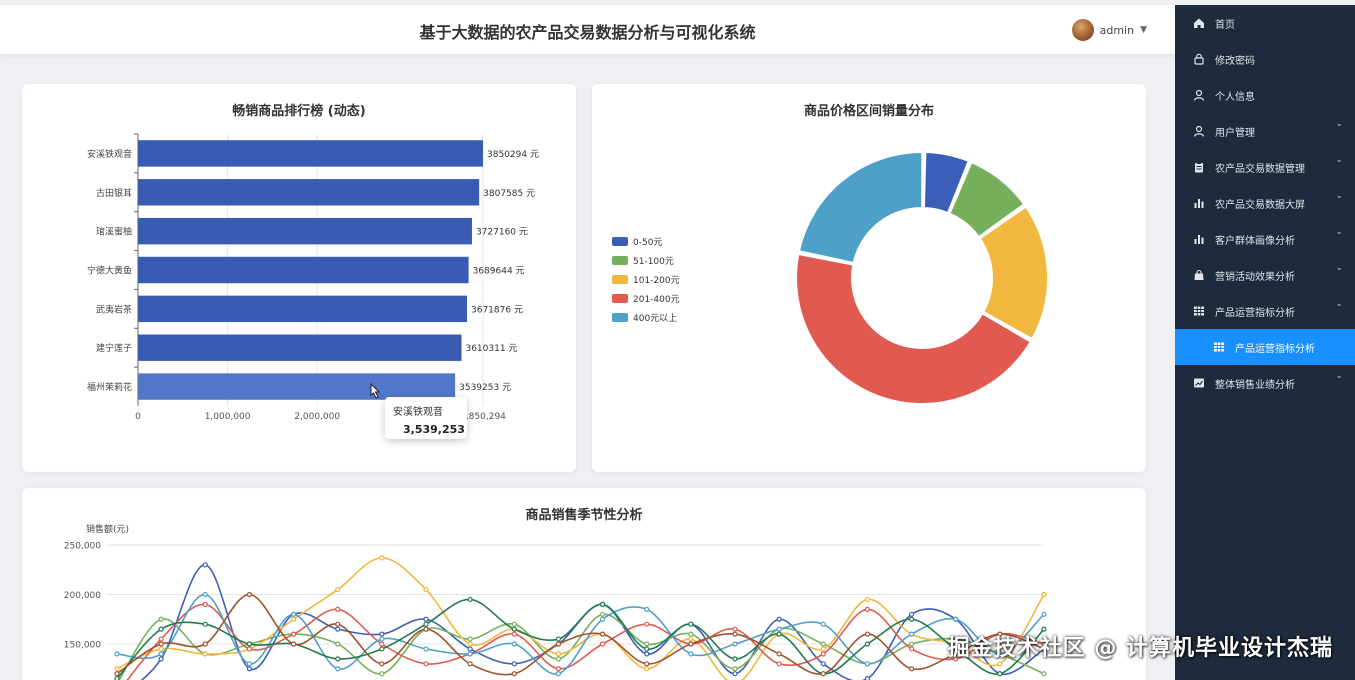 This screenshot has height=680, width=1355. I want to click on legend-item: 51-100元, so click(643, 260).